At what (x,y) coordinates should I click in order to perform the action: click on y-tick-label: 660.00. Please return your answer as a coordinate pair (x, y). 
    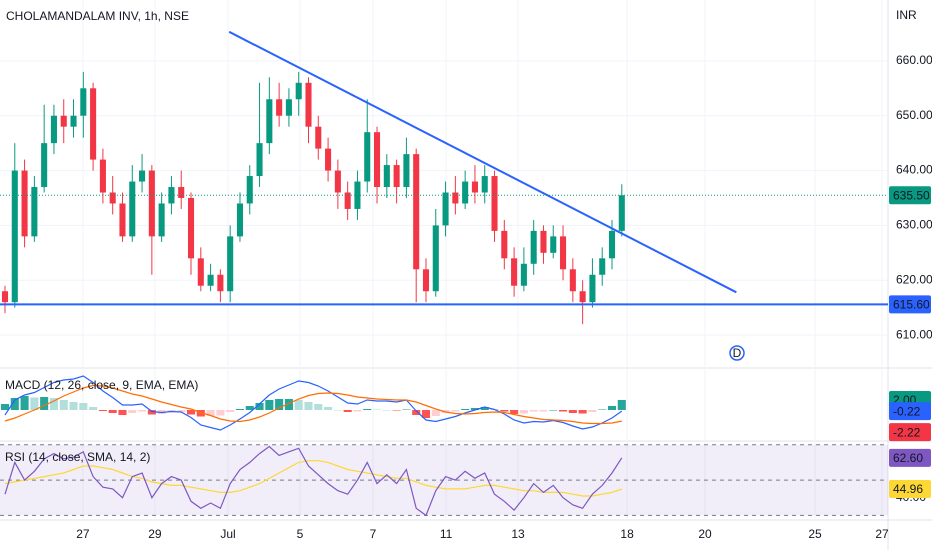
    Looking at the image, I should click on (914, 60).